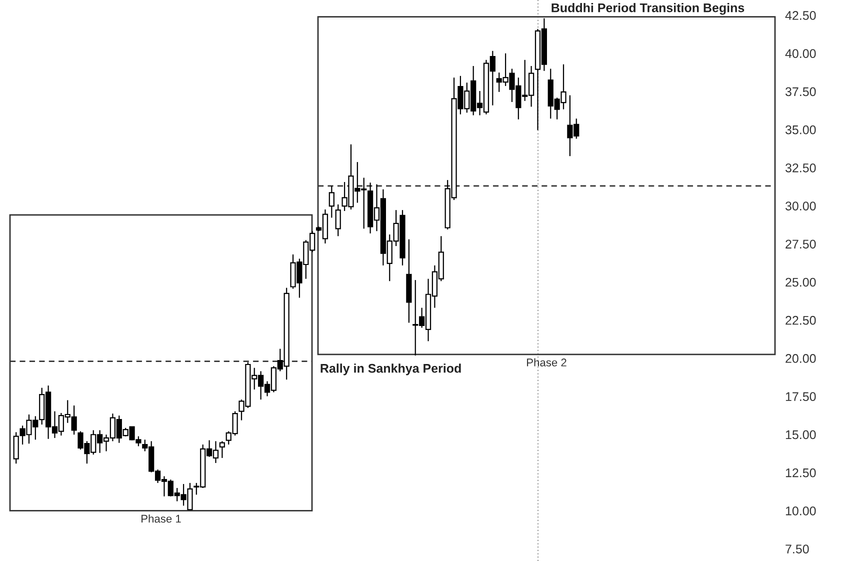  What do you see at coordinates (648, 9) in the screenshot?
I see `annotation: Buddhi Period Transition Begins` at bounding box center [648, 9].